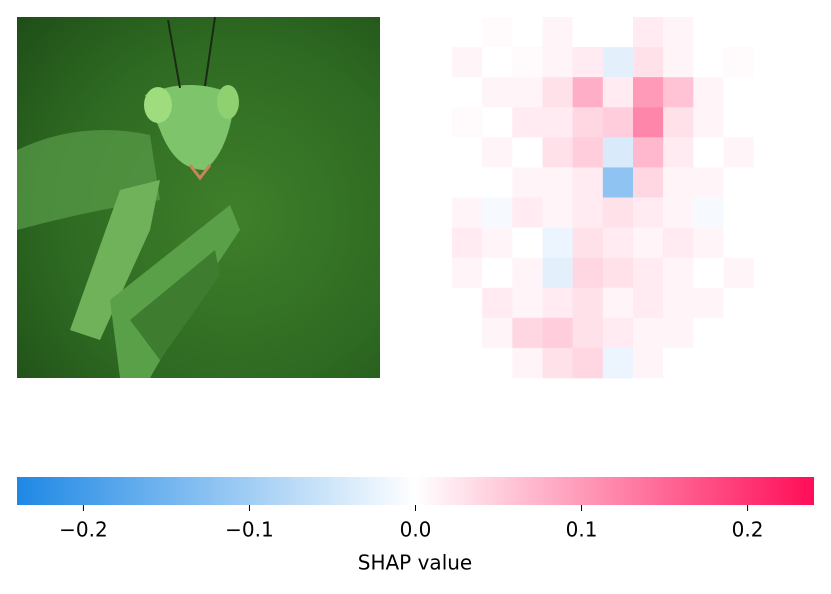 Image resolution: width=831 pixels, height=594 pixels. What do you see at coordinates (415, 491) in the screenshot?
I see `colorbar` at bounding box center [415, 491].